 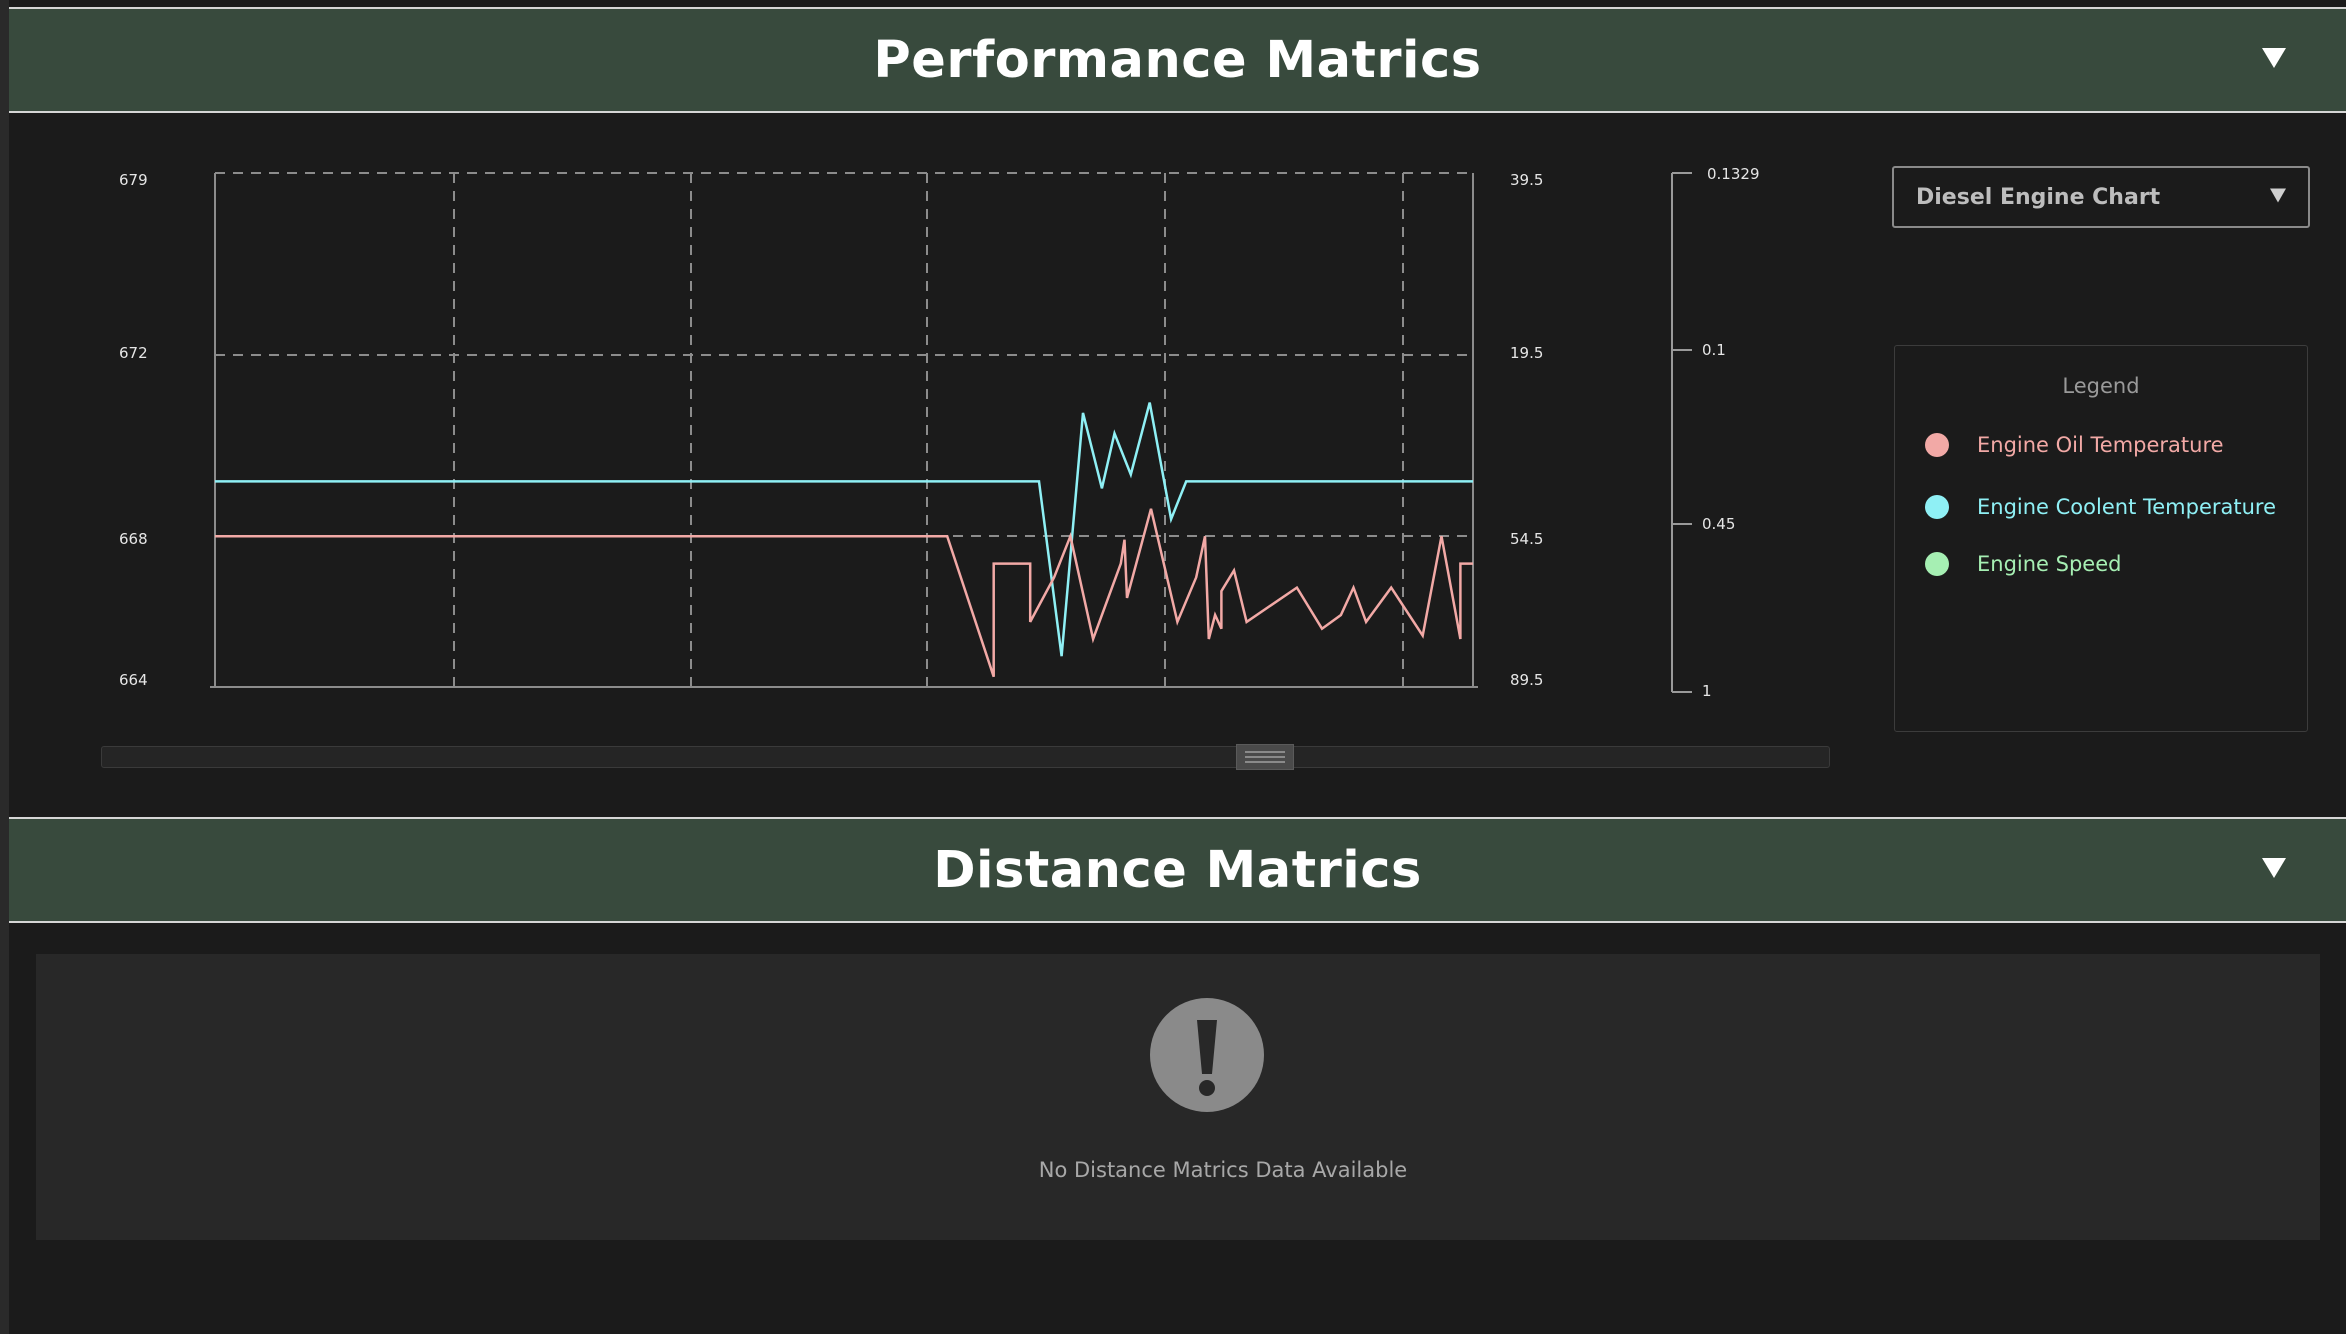 What do you see at coordinates (844, 593) in the screenshot?
I see `series-line-engine-oil-temperature` at bounding box center [844, 593].